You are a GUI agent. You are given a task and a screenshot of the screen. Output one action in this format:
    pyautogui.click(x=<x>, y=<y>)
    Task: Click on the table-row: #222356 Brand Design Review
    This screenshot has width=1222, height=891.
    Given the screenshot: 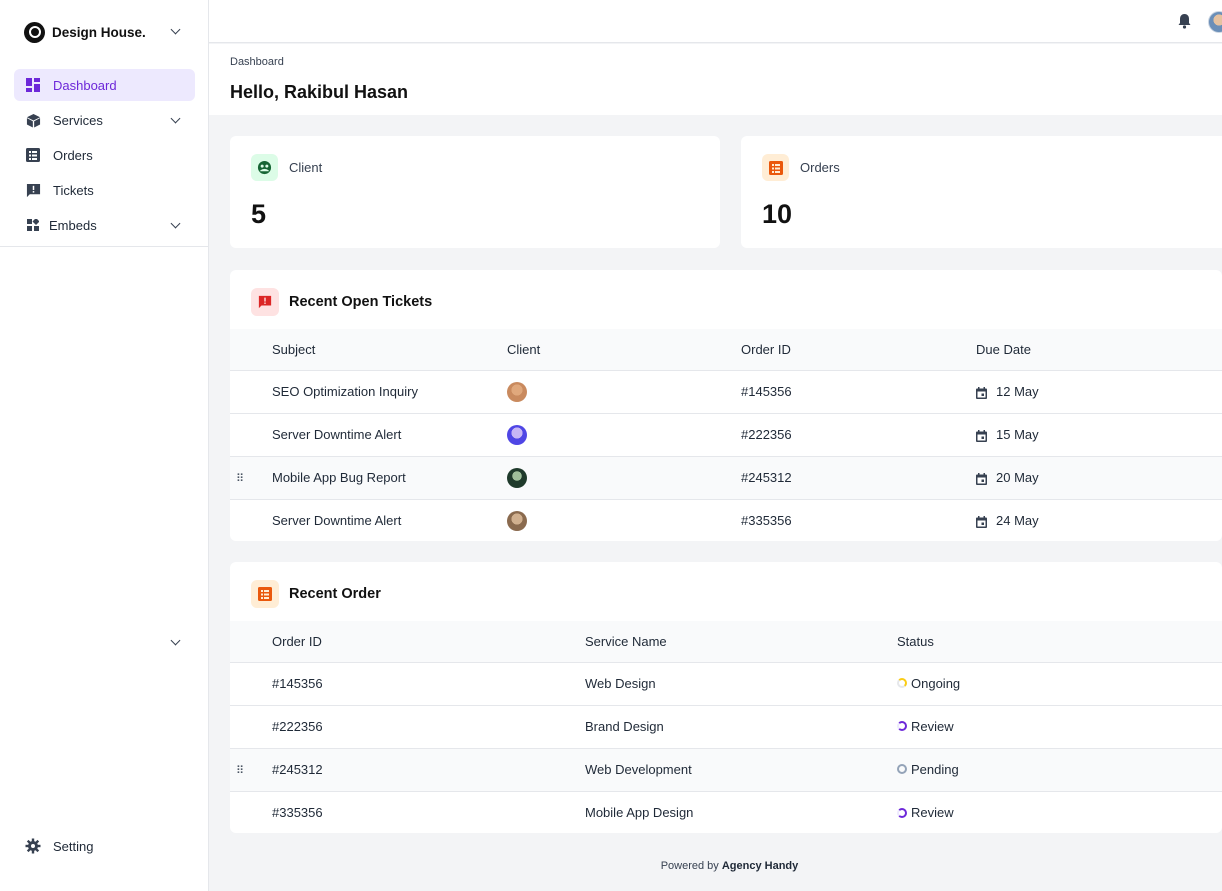 What is the action you would take?
    pyautogui.click(x=726, y=727)
    